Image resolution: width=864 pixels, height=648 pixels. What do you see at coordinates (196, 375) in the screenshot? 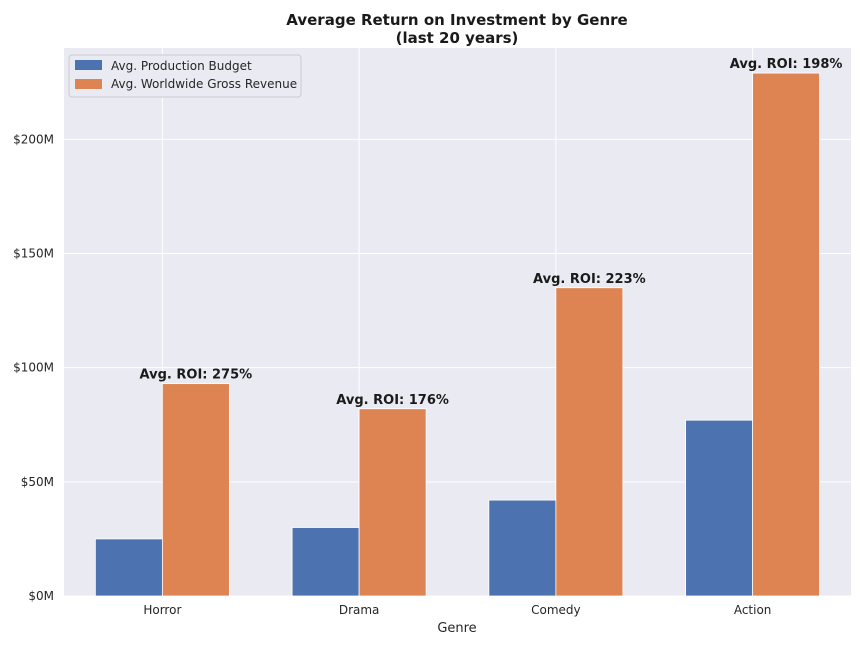
I see `roi-label: Avg. ROI: 275%` at bounding box center [196, 375].